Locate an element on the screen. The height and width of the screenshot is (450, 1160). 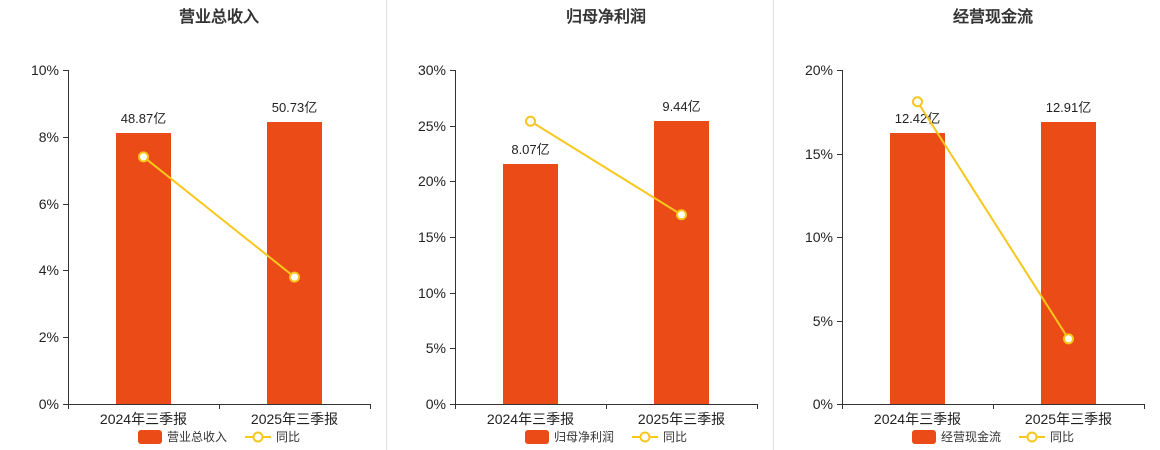
legend-item-bar: 归母净利润 is located at coordinates (569, 436).